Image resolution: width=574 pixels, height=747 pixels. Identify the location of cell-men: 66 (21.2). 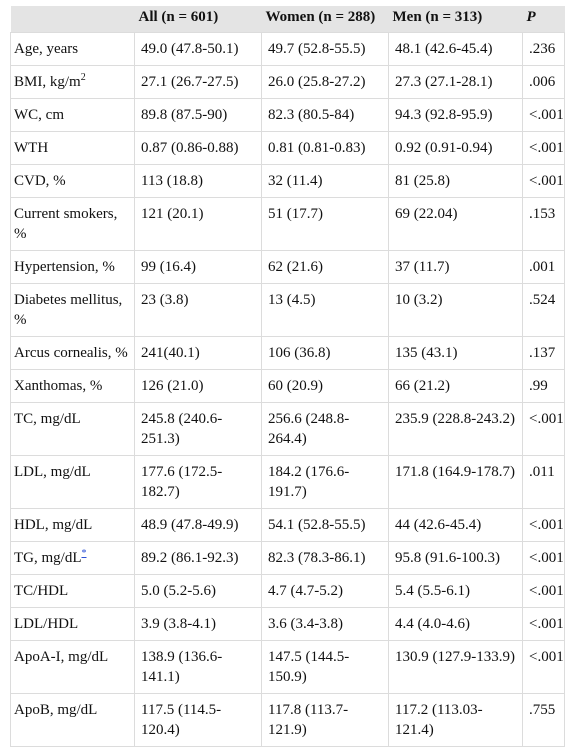
(455, 386).